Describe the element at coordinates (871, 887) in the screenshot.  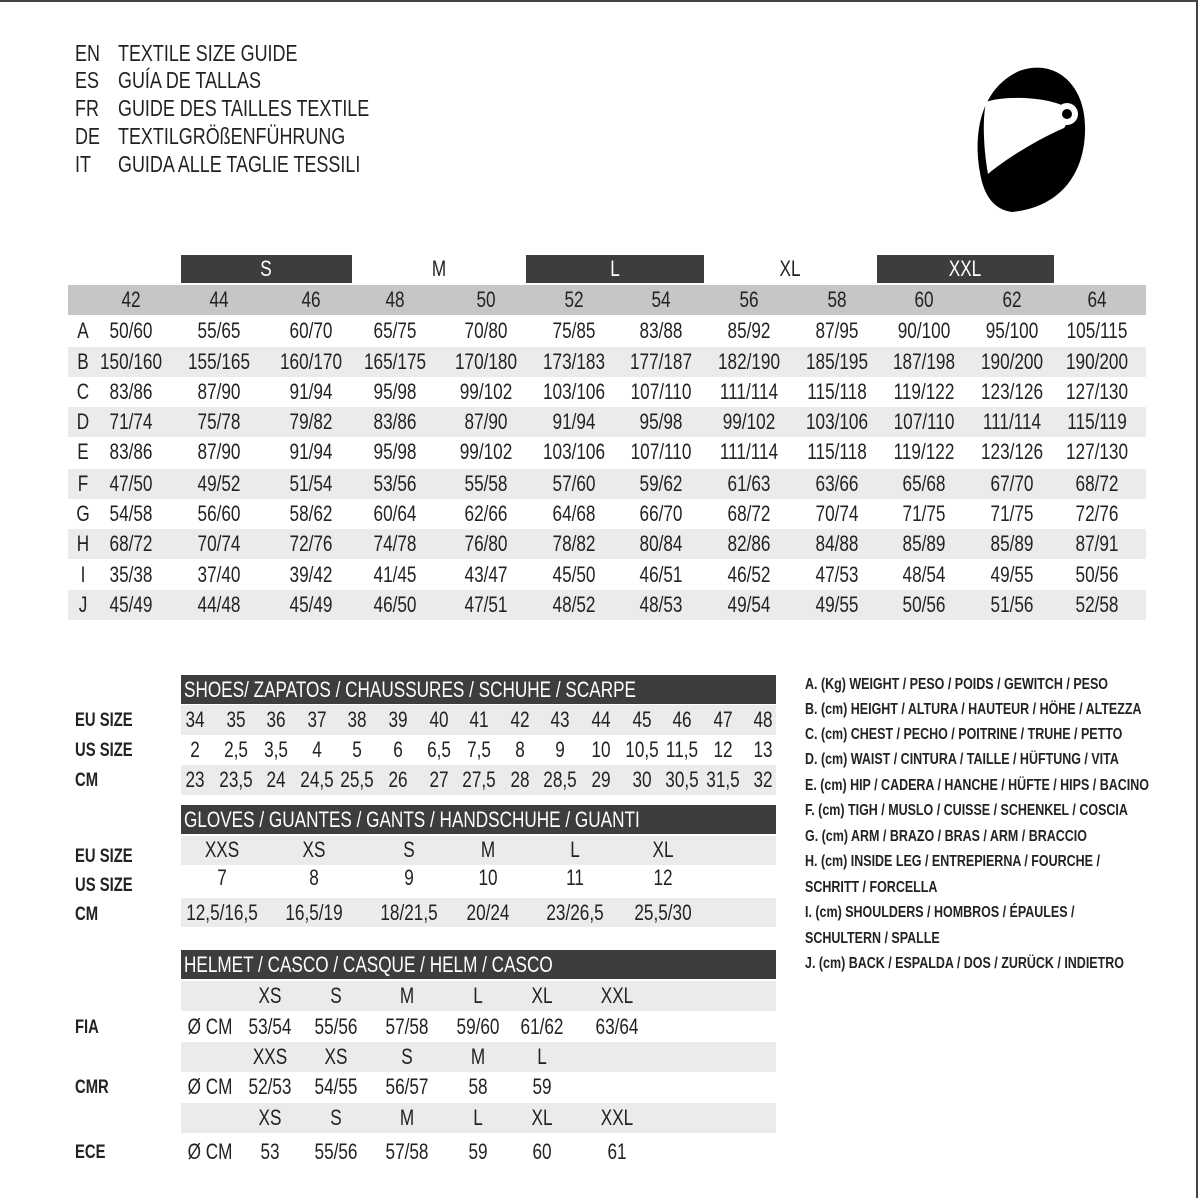
I see `legend-item-text: SCHRITT / FORCELLA` at that location.